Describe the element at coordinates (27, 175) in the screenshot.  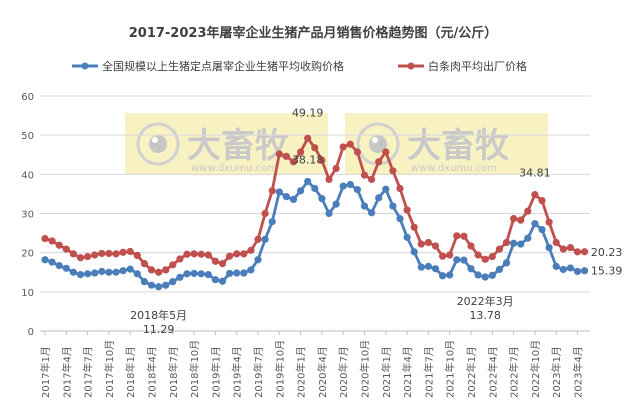
I see `y-tick-label: 40` at that location.